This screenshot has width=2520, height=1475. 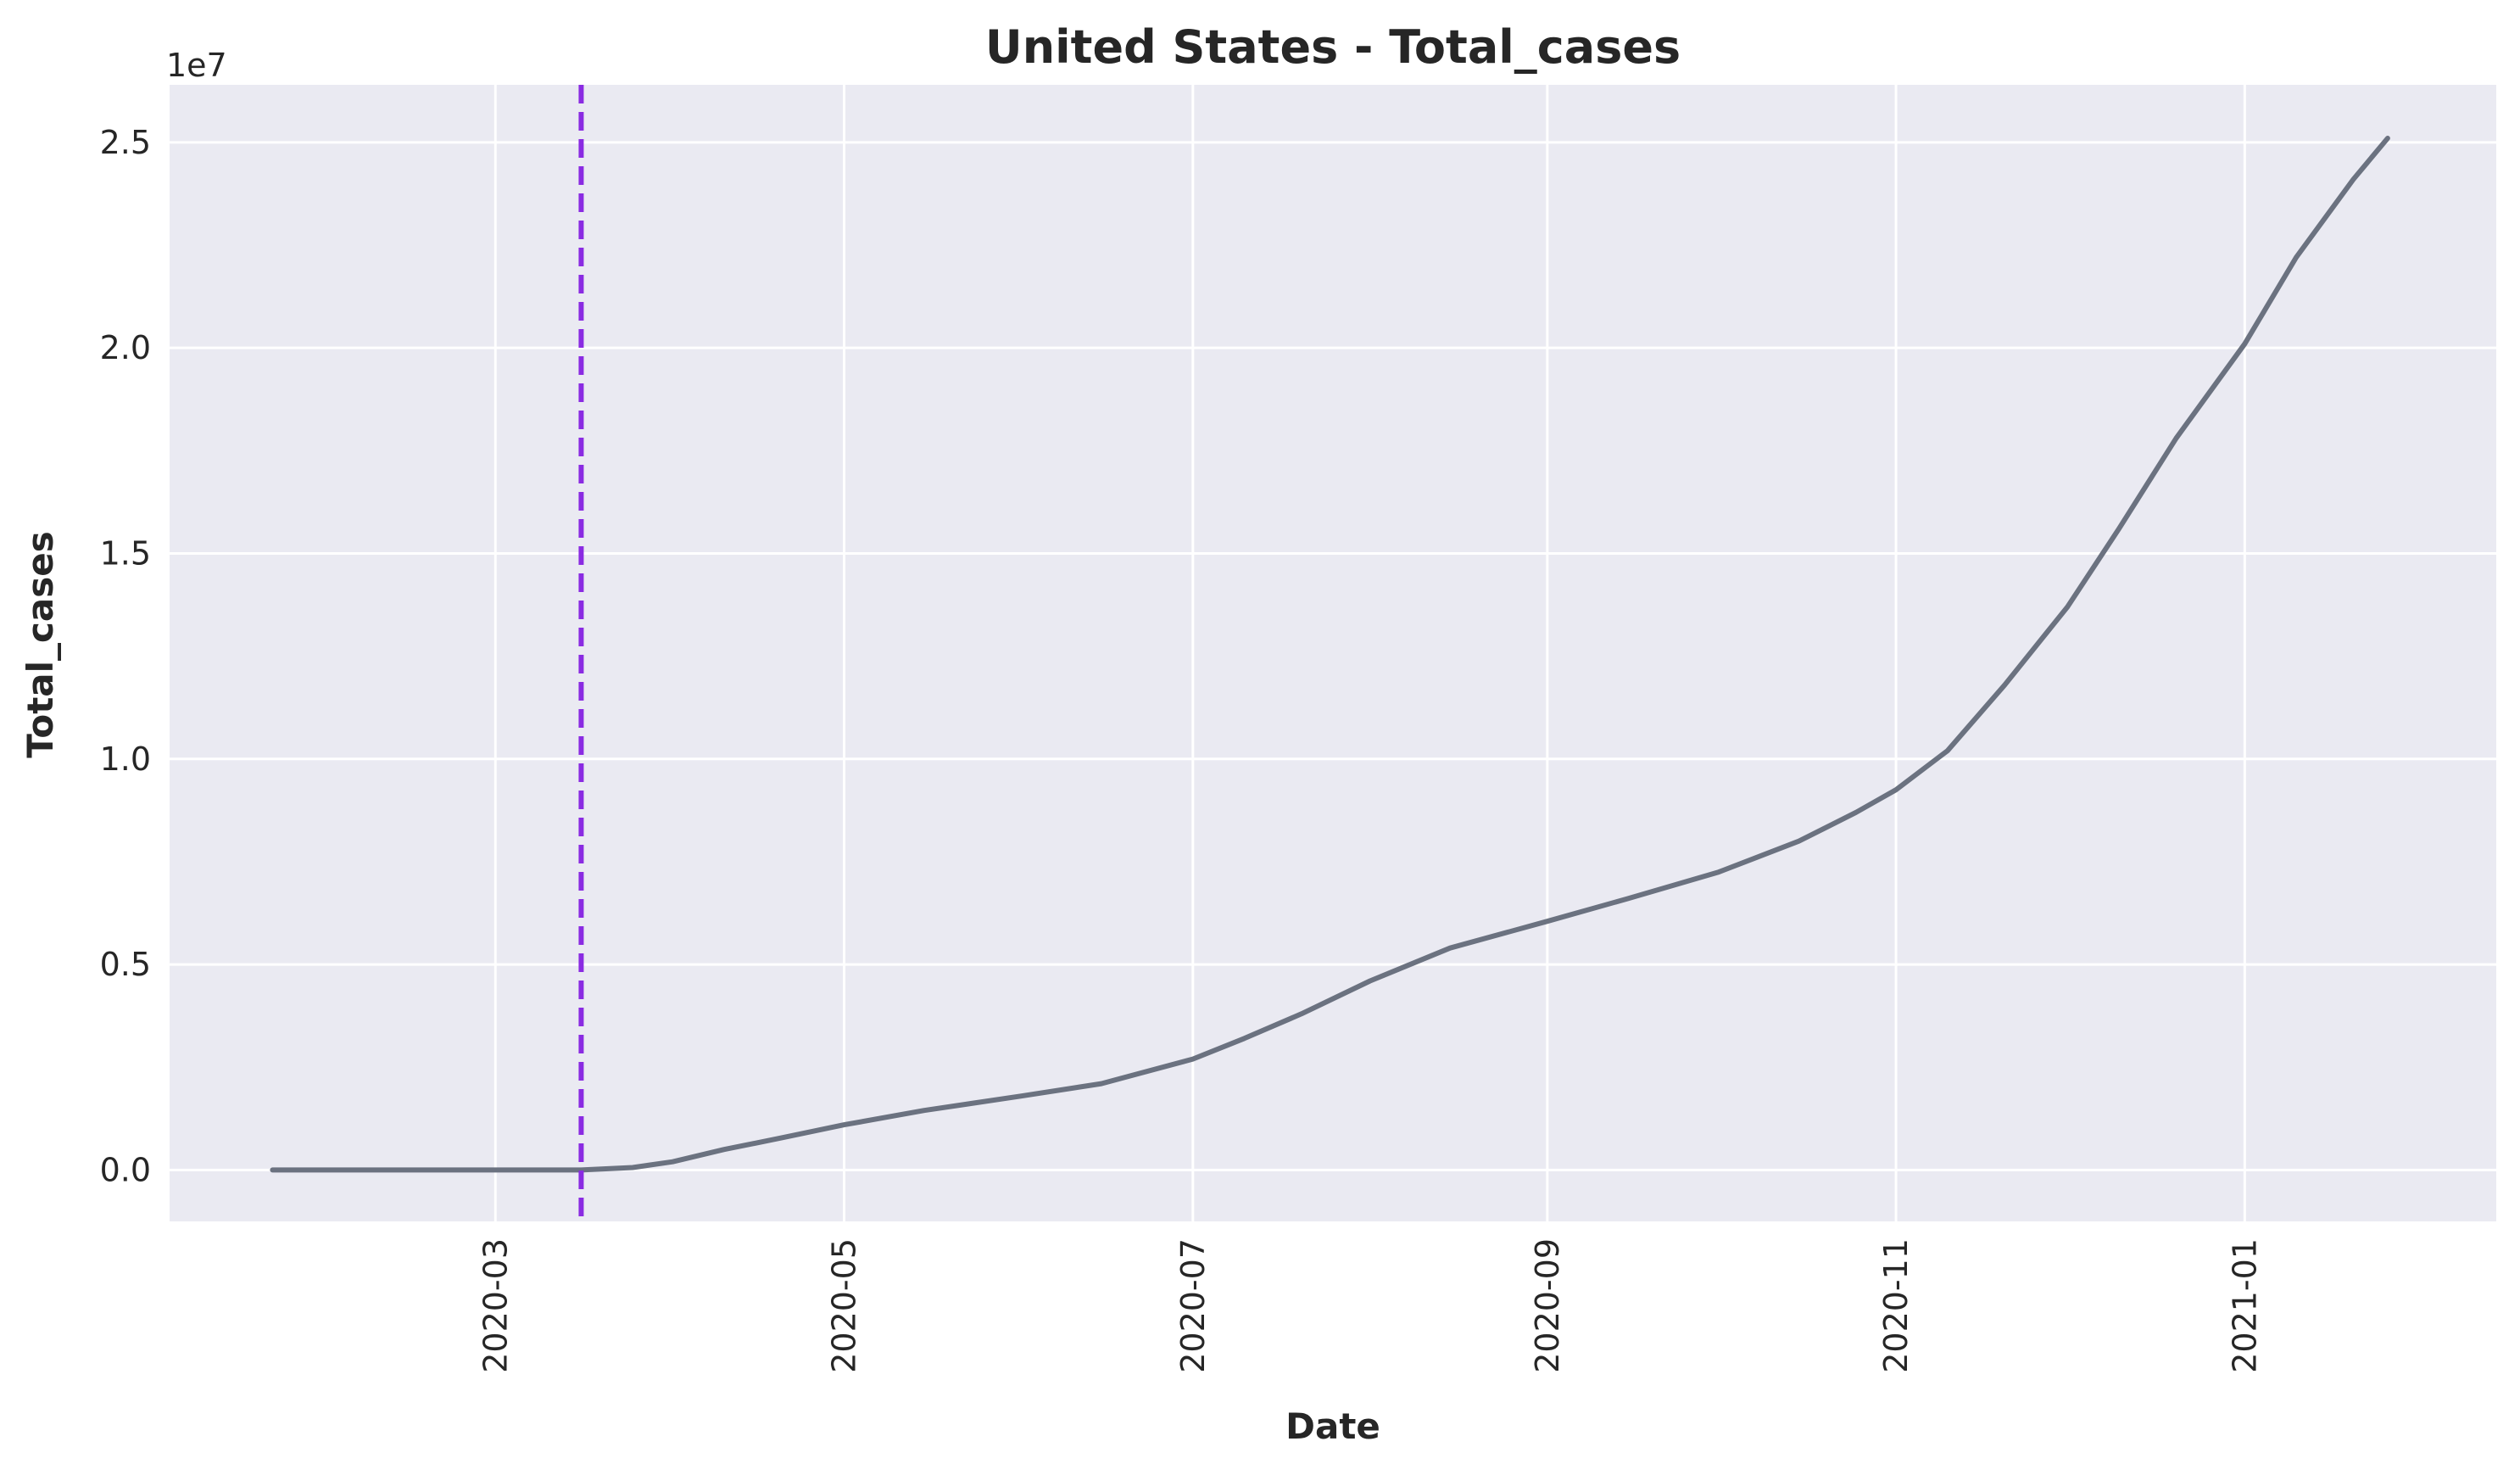 What do you see at coordinates (125, 656) in the screenshot?
I see `y-tick-labels: 0.0 0.5 1.0 1.5 2.0 2.5` at bounding box center [125, 656].